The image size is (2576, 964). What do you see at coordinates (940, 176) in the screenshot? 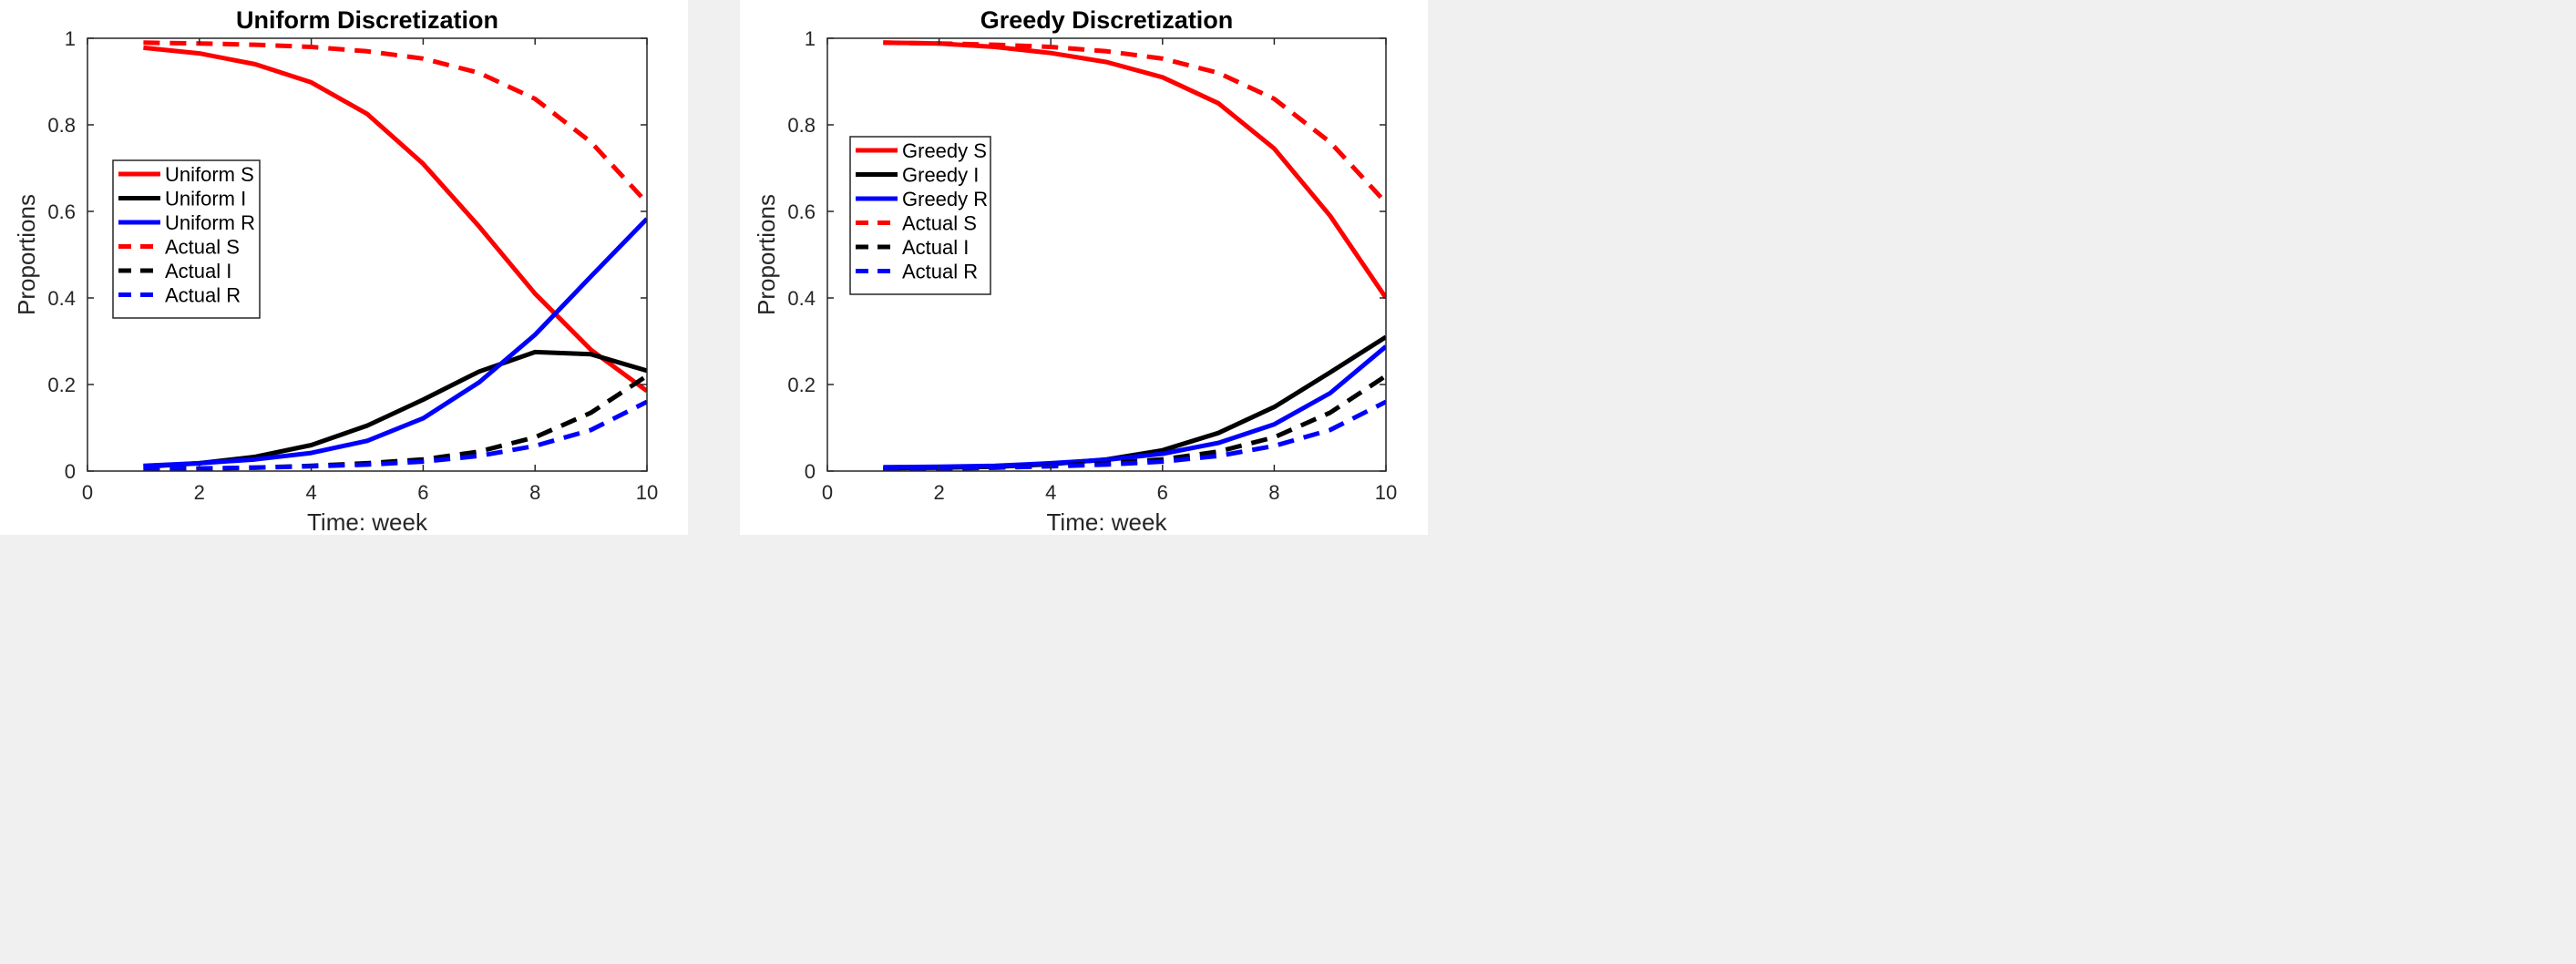
I see `legend-label-greedy-i: Greedy I` at bounding box center [940, 176].